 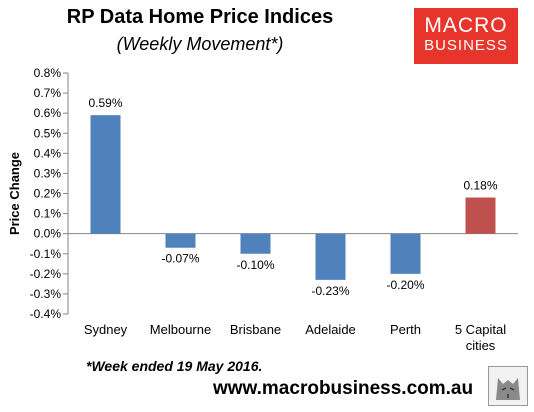 I want to click on y-tick-label: 0.3%, so click(x=48, y=173).